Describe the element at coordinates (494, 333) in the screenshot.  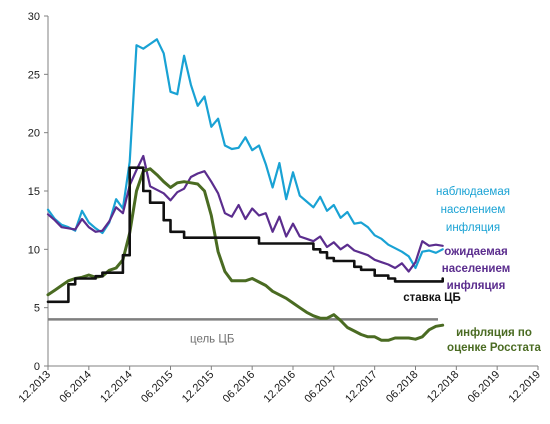
I see `rosstat-inflation-label: инфляция по` at that location.